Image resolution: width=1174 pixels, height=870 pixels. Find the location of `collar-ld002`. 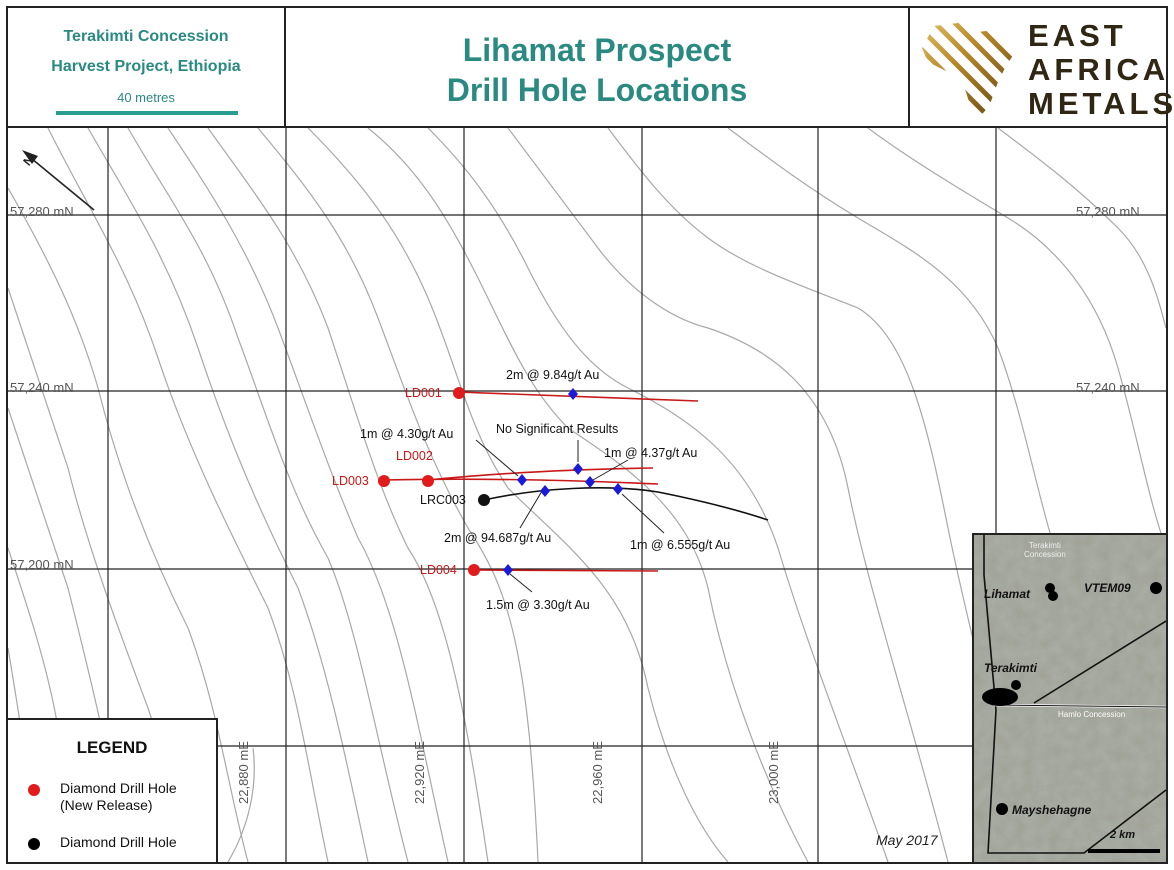

collar-ld002 is located at coordinates (428, 481).